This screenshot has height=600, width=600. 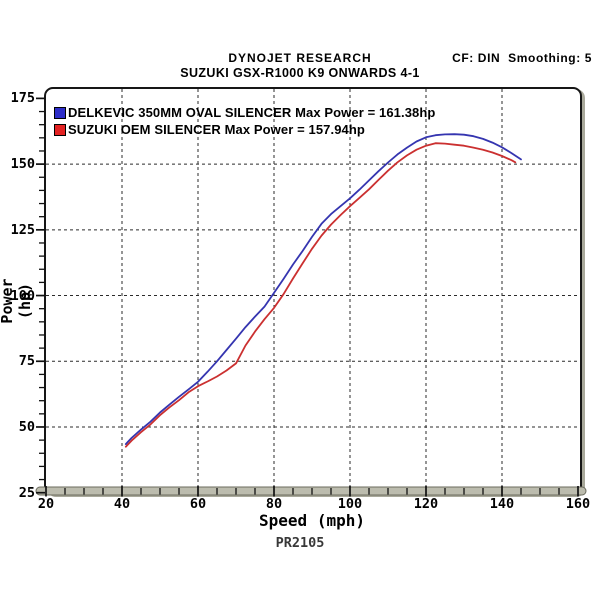 What do you see at coordinates (522, 58) in the screenshot?
I see `correction-smoothing-label: CF: DIN Smoothing: 5` at bounding box center [522, 58].